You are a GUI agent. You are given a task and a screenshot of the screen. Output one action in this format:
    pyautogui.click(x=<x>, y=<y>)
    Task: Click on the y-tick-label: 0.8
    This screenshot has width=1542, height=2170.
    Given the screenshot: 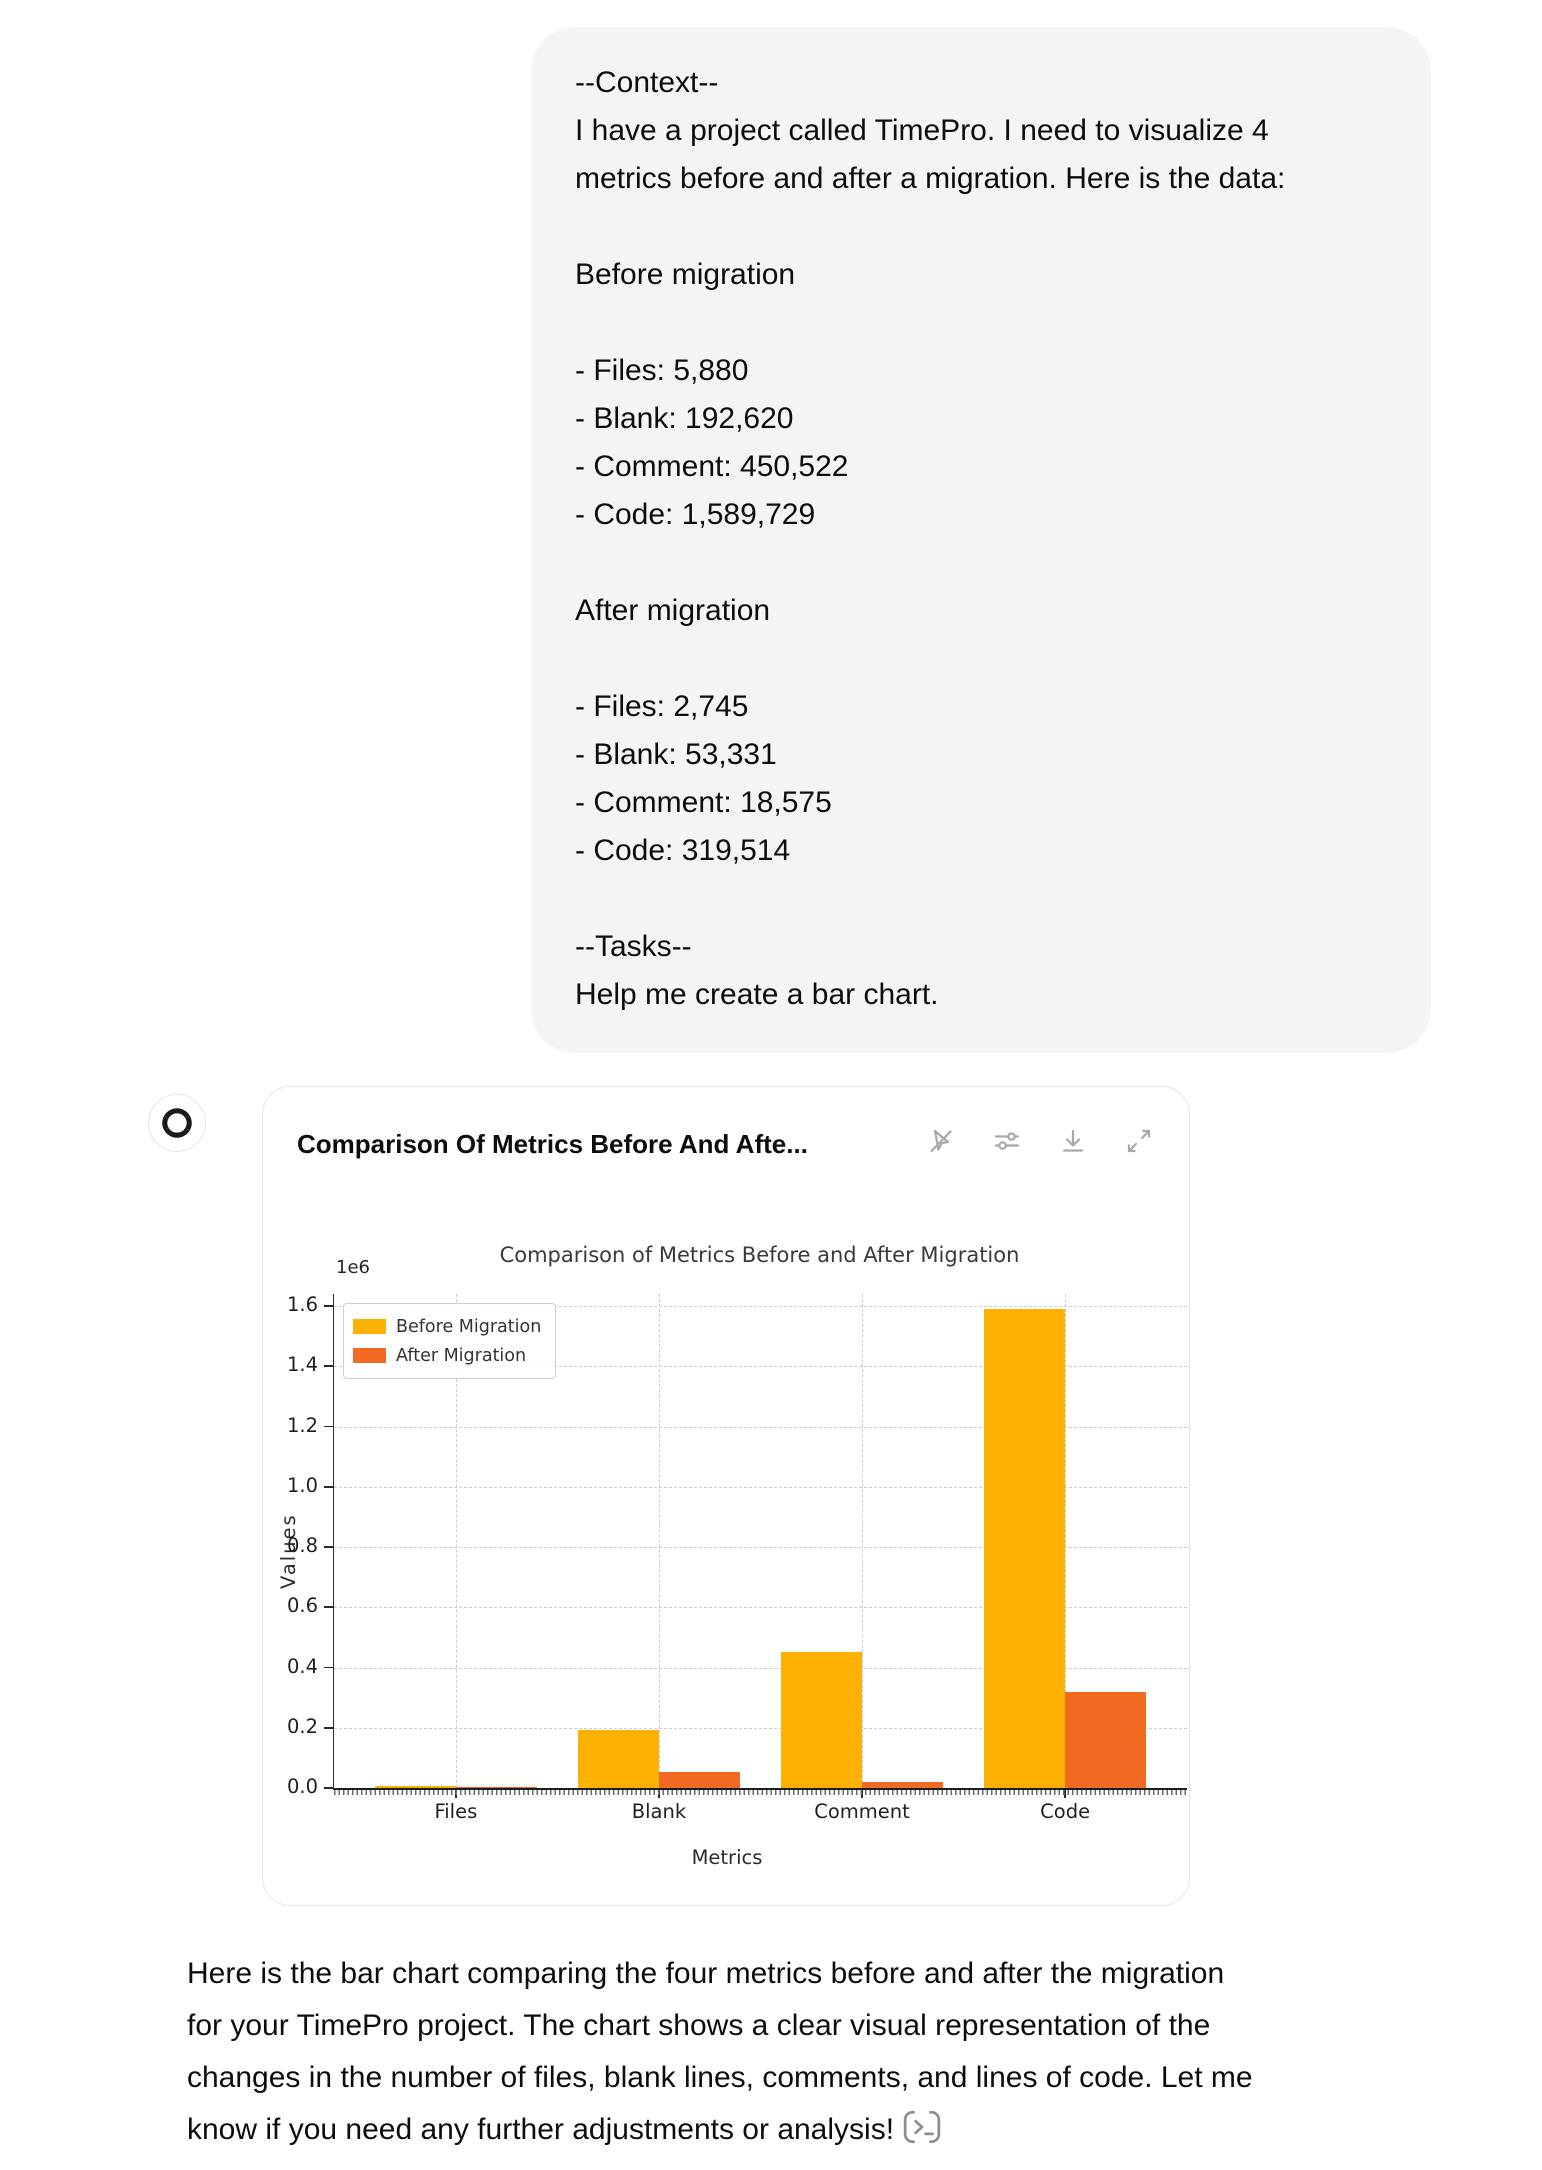 What is the action you would take?
    pyautogui.click(x=302, y=1546)
    